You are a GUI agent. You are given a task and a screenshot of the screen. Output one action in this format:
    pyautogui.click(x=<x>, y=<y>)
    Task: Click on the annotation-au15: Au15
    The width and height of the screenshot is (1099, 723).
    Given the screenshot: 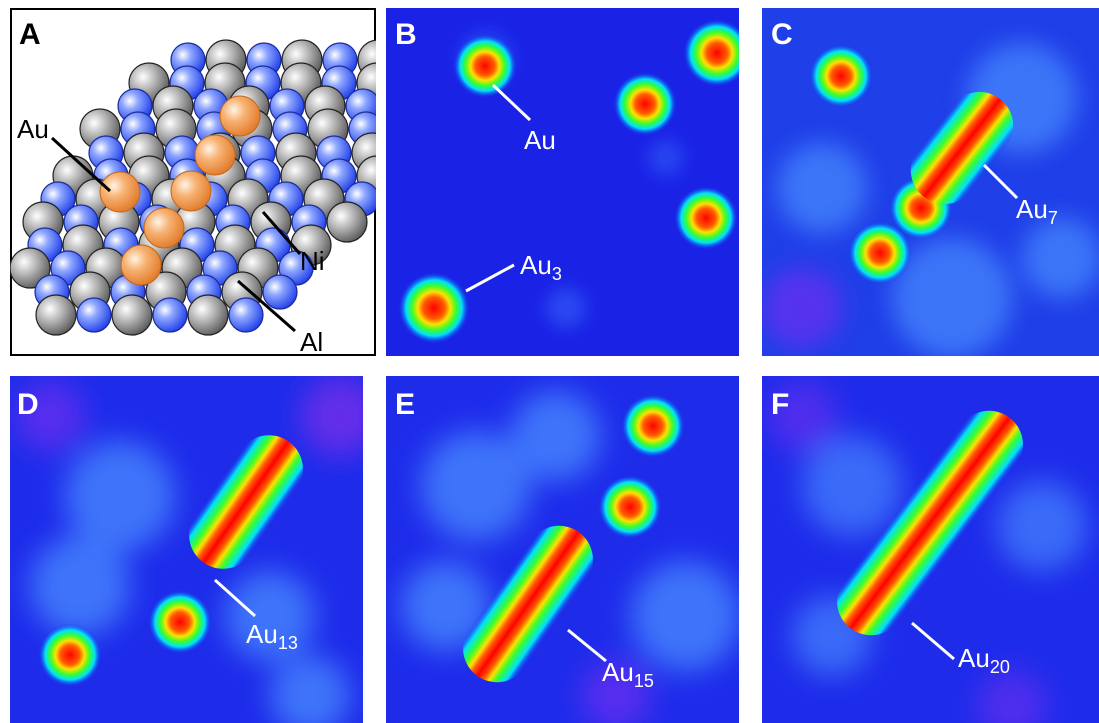 What is the action you would take?
    pyautogui.click(x=628, y=674)
    